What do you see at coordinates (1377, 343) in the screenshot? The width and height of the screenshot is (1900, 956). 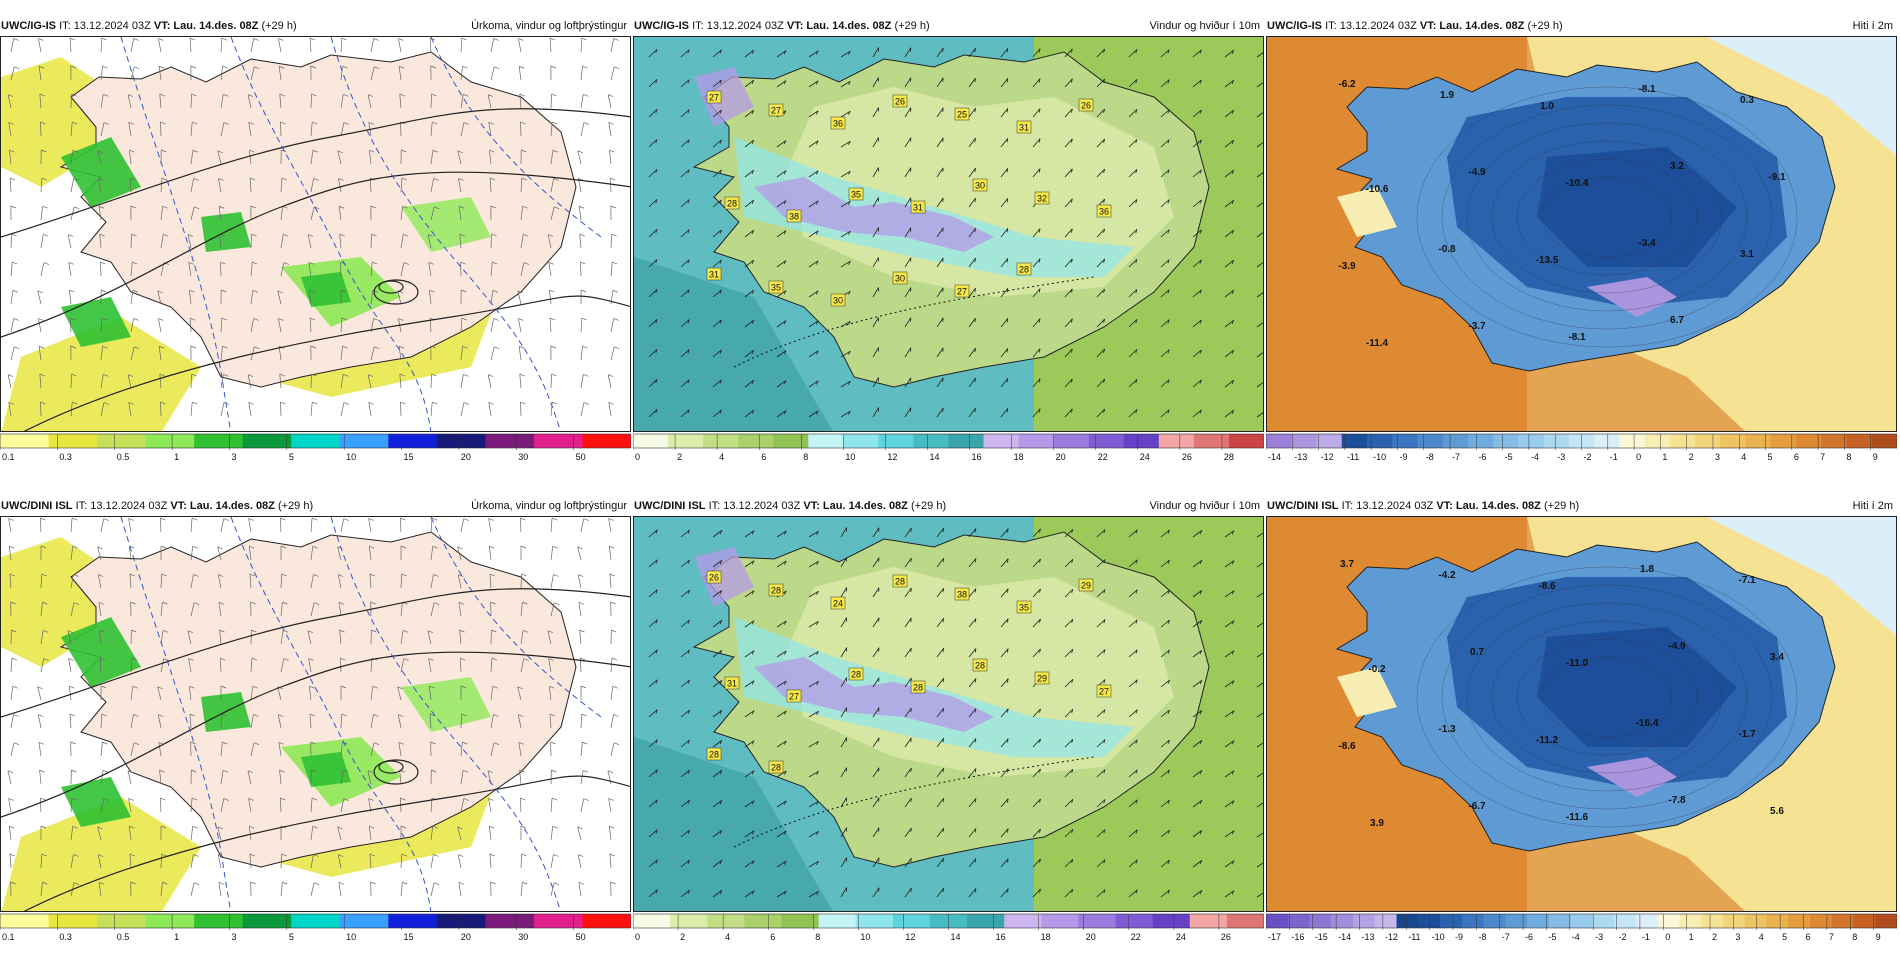 I see `temperature-label: -11.4` at bounding box center [1377, 343].